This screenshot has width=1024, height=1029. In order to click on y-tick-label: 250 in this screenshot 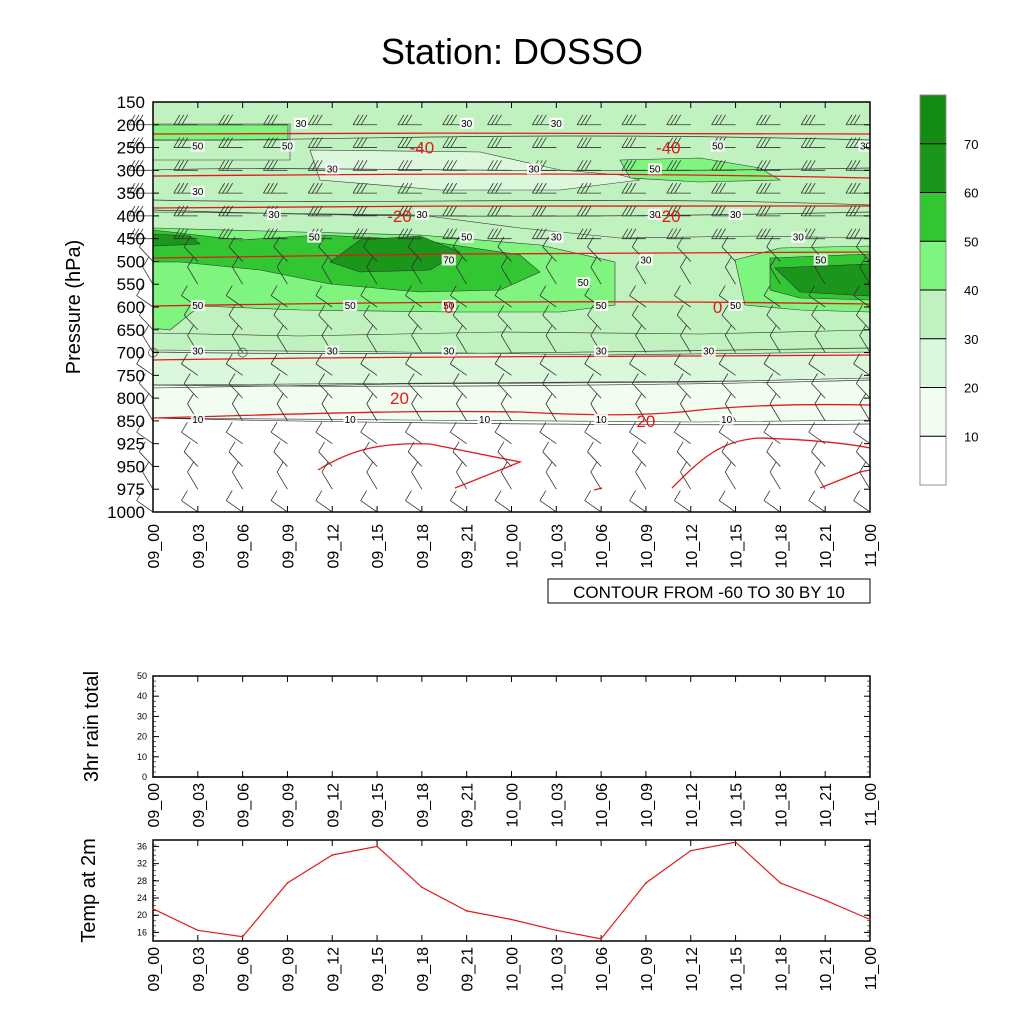, I will do `click(131, 148)`.